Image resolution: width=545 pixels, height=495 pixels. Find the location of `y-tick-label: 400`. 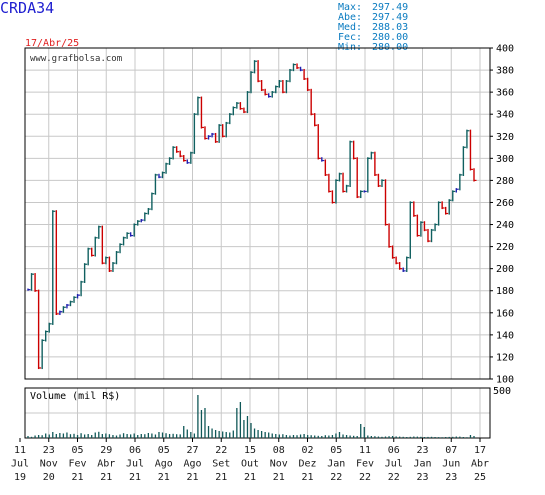

y-tick-label: 400 is located at coordinates (505, 49).